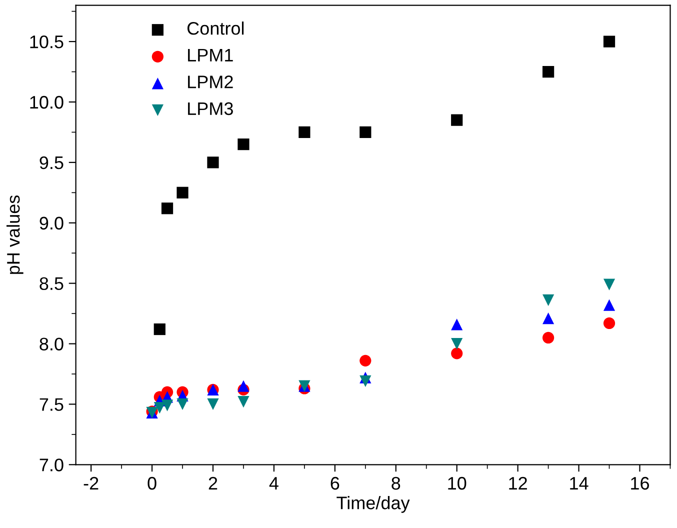  What do you see at coordinates (213, 483) in the screenshot?
I see `x-tick-label: 2` at bounding box center [213, 483].